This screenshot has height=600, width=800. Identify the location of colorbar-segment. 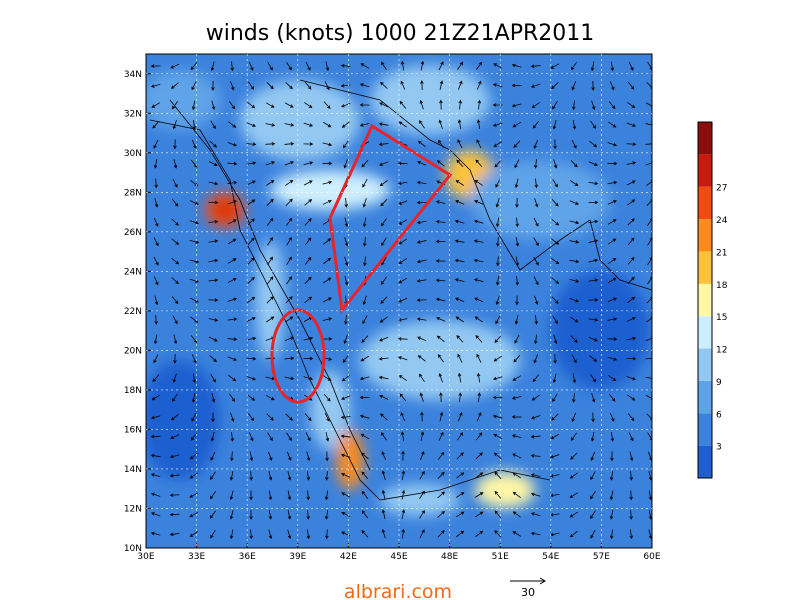
(705, 429).